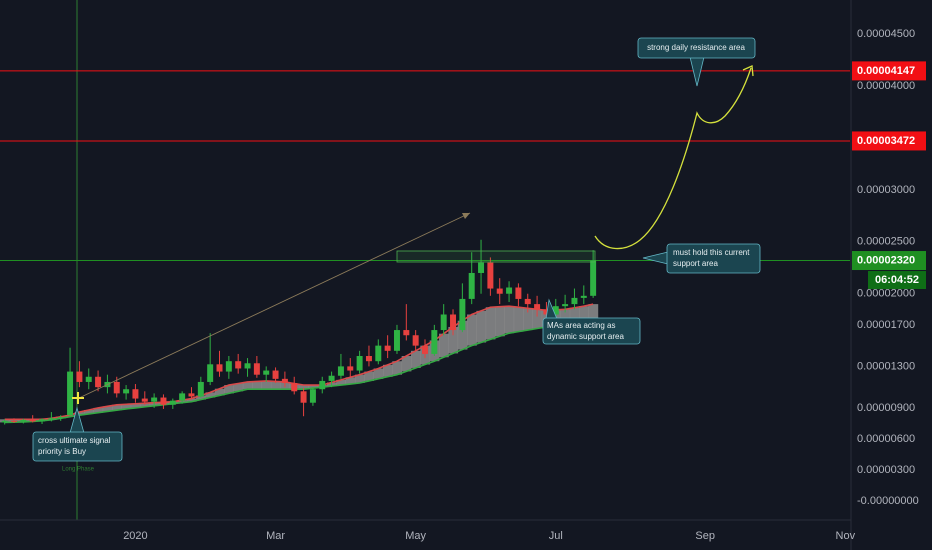  What do you see at coordinates (415, 536) in the screenshot?
I see `x-tick-label: May` at bounding box center [415, 536].